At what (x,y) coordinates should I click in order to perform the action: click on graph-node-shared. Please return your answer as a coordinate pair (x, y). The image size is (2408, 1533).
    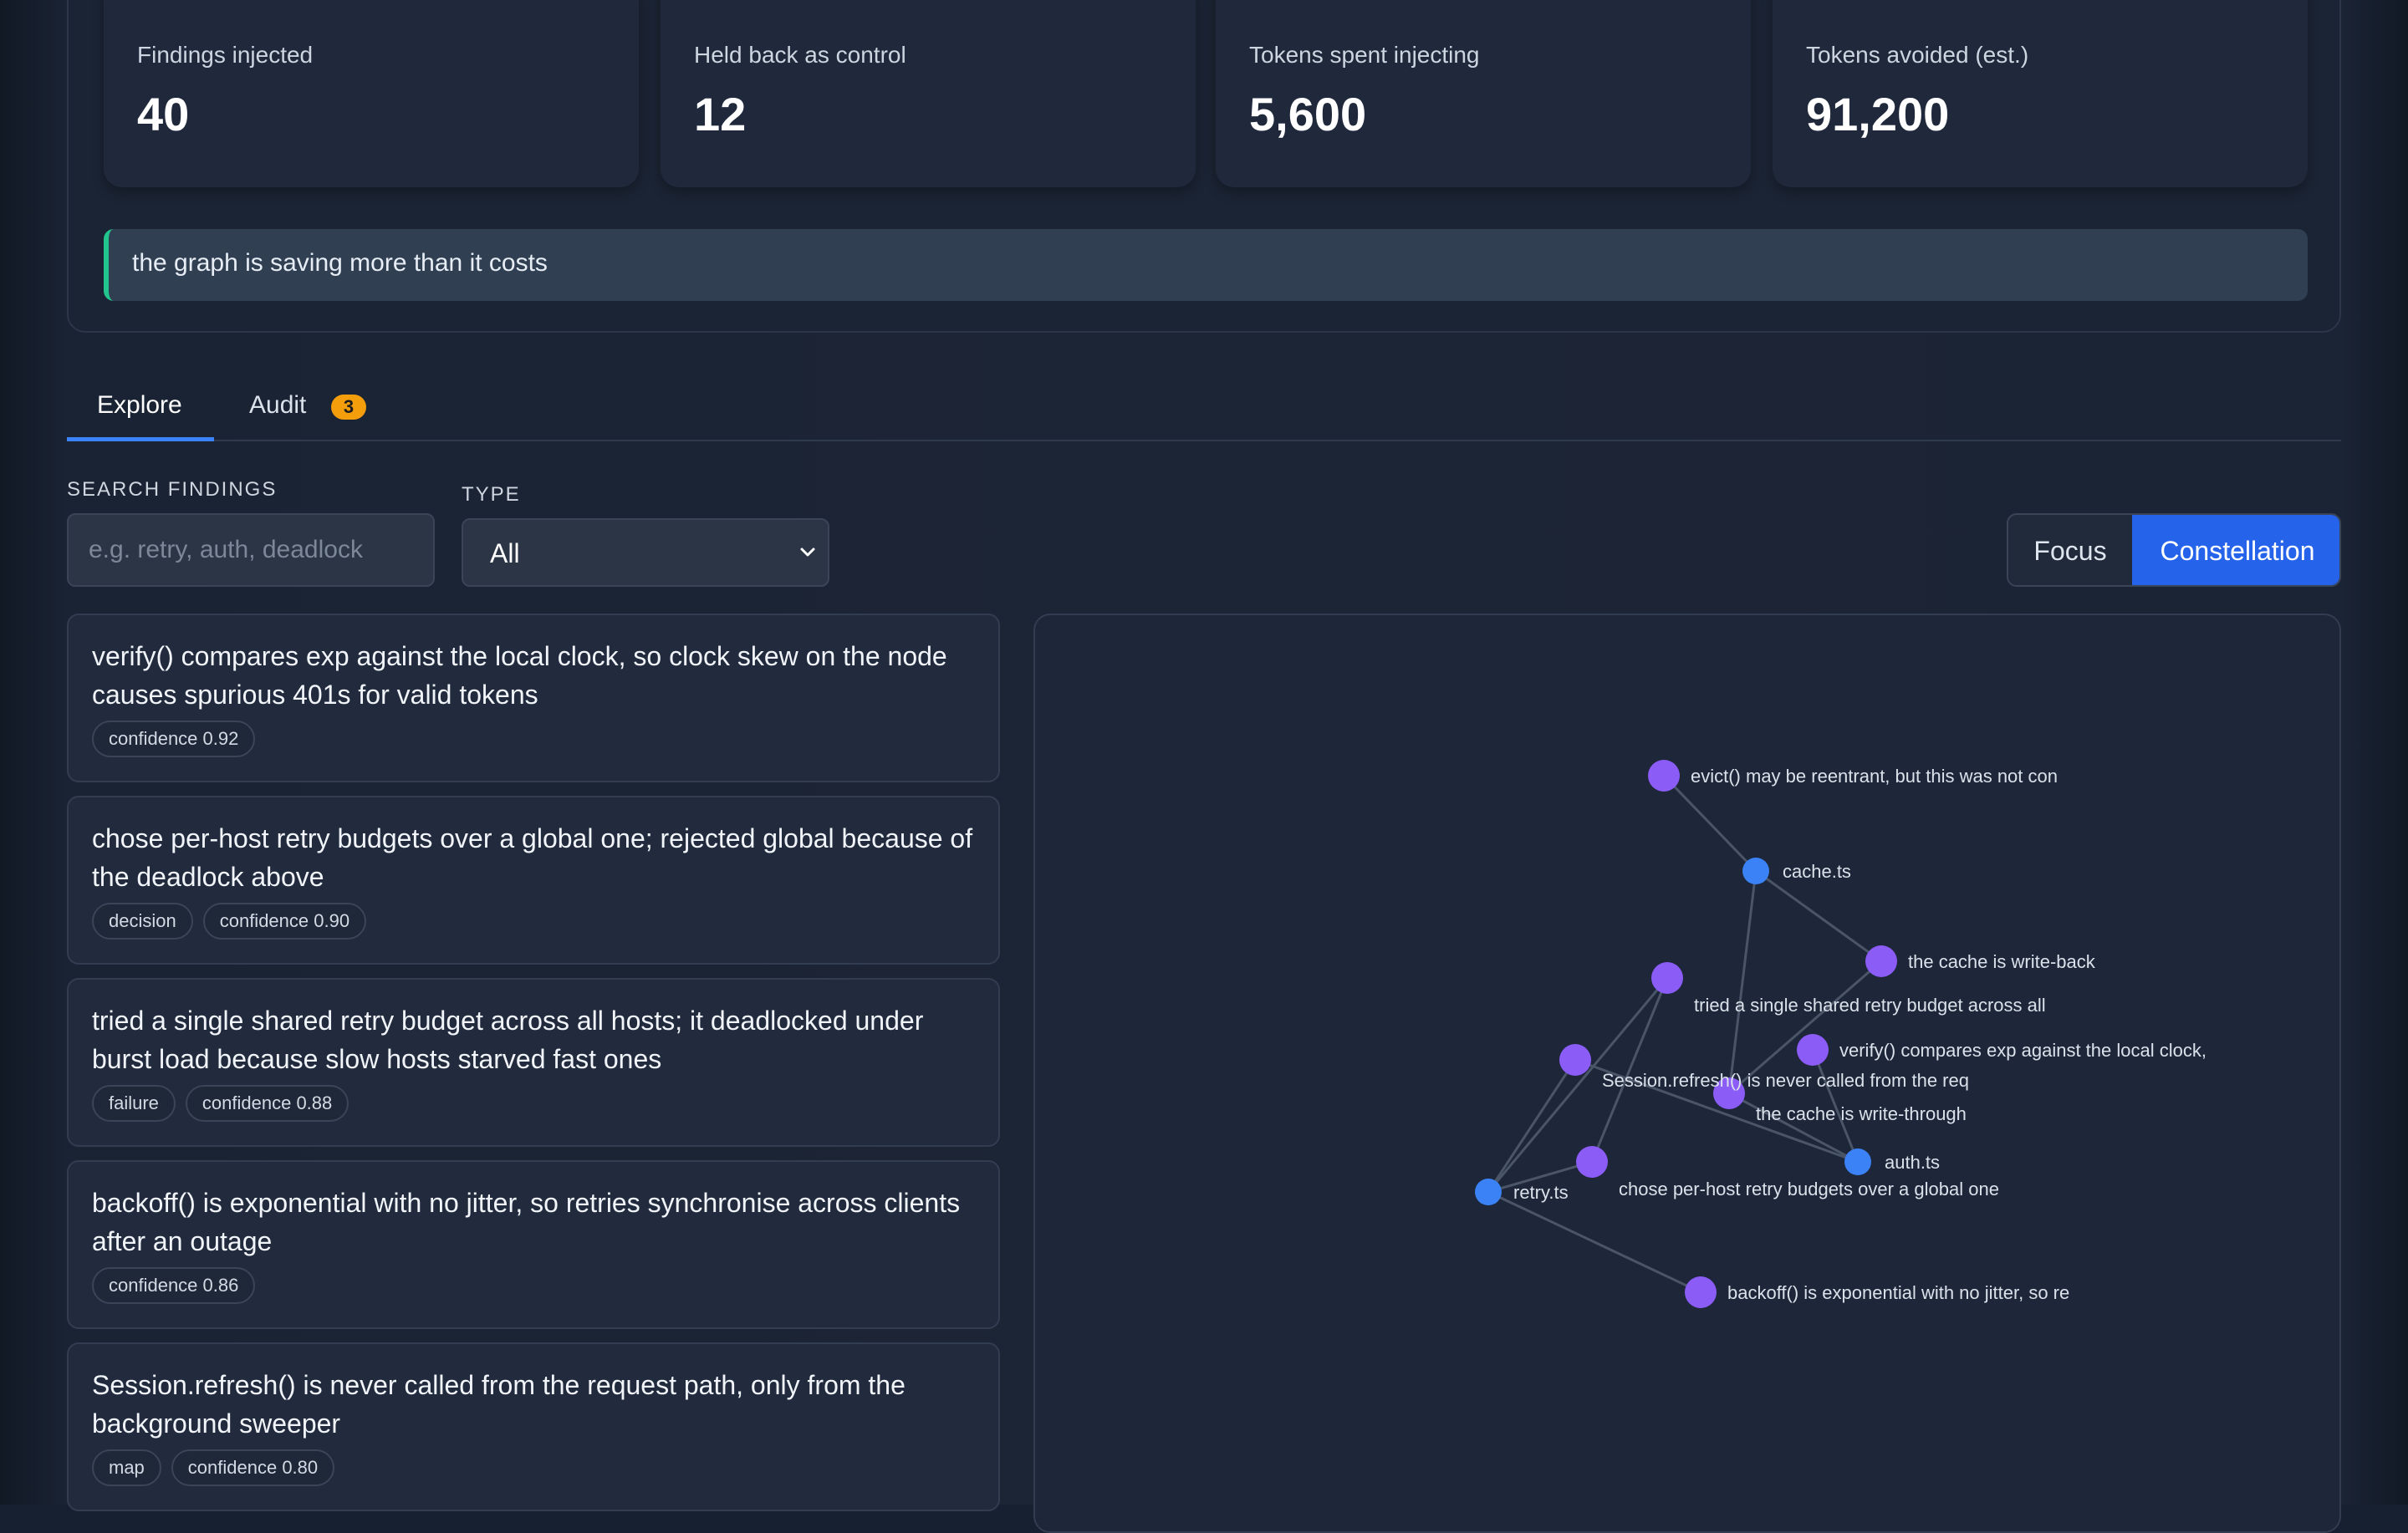
    Looking at the image, I should click on (1667, 978).